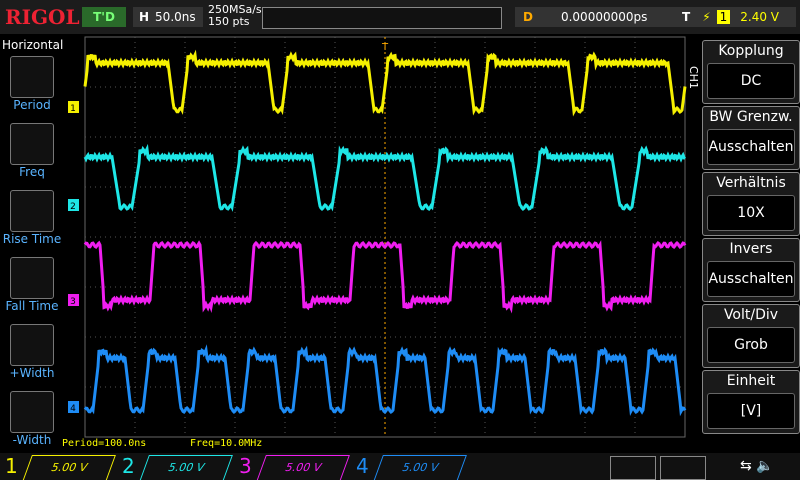 This screenshot has width=800, height=480. What do you see at coordinates (32, 373) in the screenshot?
I see `menu-item: +Width` at bounding box center [32, 373].